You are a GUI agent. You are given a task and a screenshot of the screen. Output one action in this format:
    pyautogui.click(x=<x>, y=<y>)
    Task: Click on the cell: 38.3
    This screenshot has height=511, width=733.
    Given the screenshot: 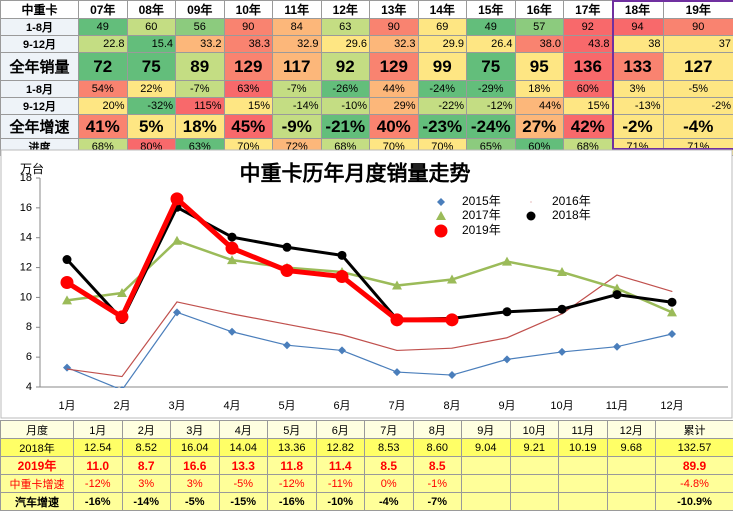 What is the action you would take?
    pyautogui.click(x=248, y=44)
    